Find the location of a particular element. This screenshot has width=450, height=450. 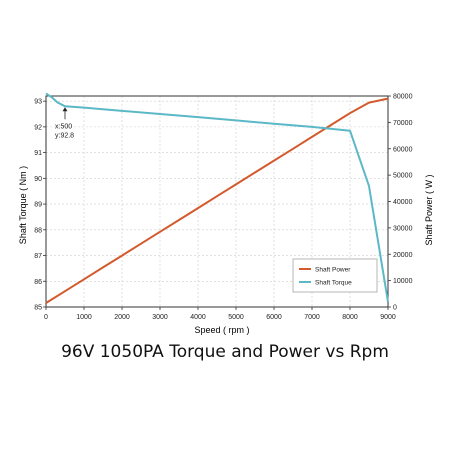

annotation: x:500 y:92.8 is located at coordinates (64, 123).